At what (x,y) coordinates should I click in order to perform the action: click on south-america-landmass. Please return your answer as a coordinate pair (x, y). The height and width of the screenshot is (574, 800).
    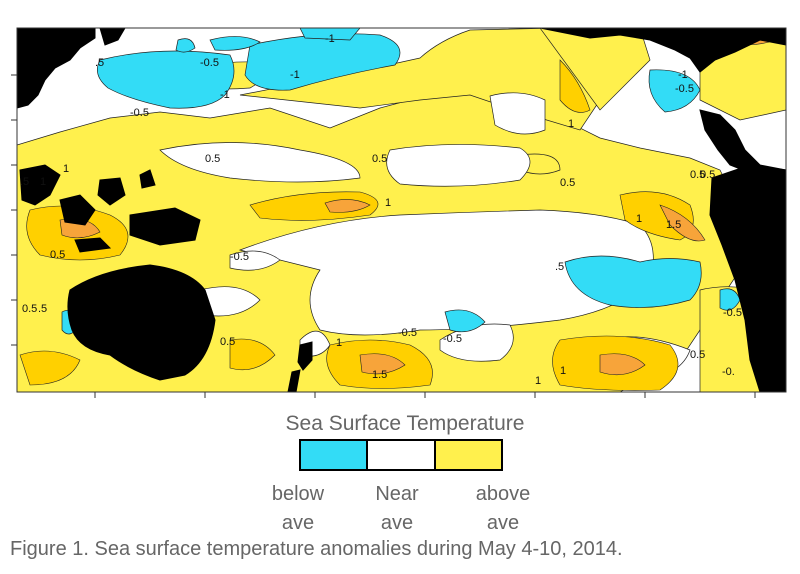
    Looking at the image, I should click on (747, 278).